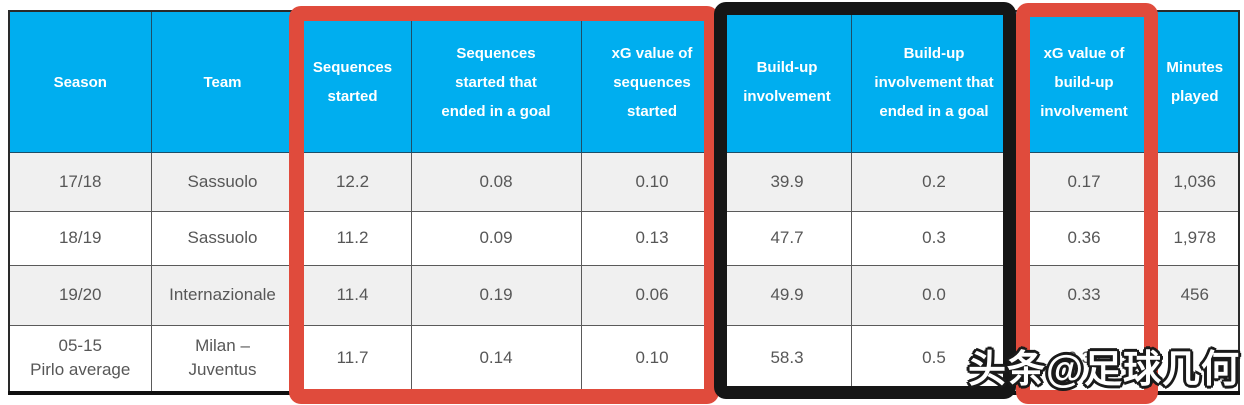 Image resolution: width=1244 pixels, height=405 pixels. What do you see at coordinates (222, 295) in the screenshot?
I see `cell-team: Internazionale` at bounding box center [222, 295].